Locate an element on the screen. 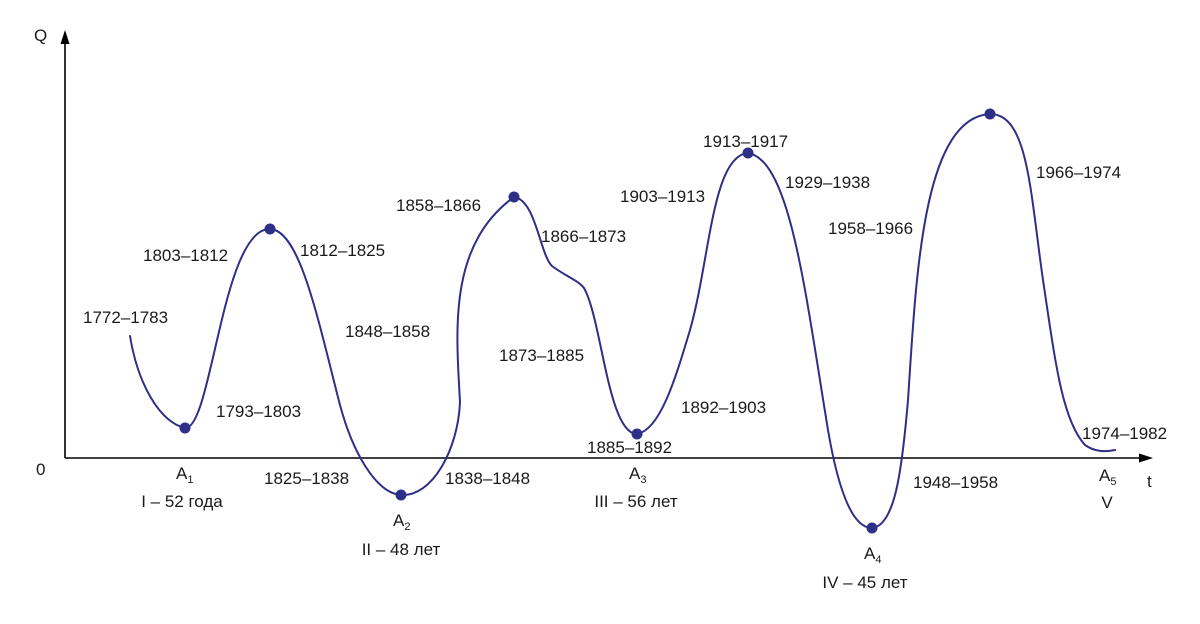 The height and width of the screenshot is (624, 1200). cycle-point-label: A4 is located at coordinates (872, 555).